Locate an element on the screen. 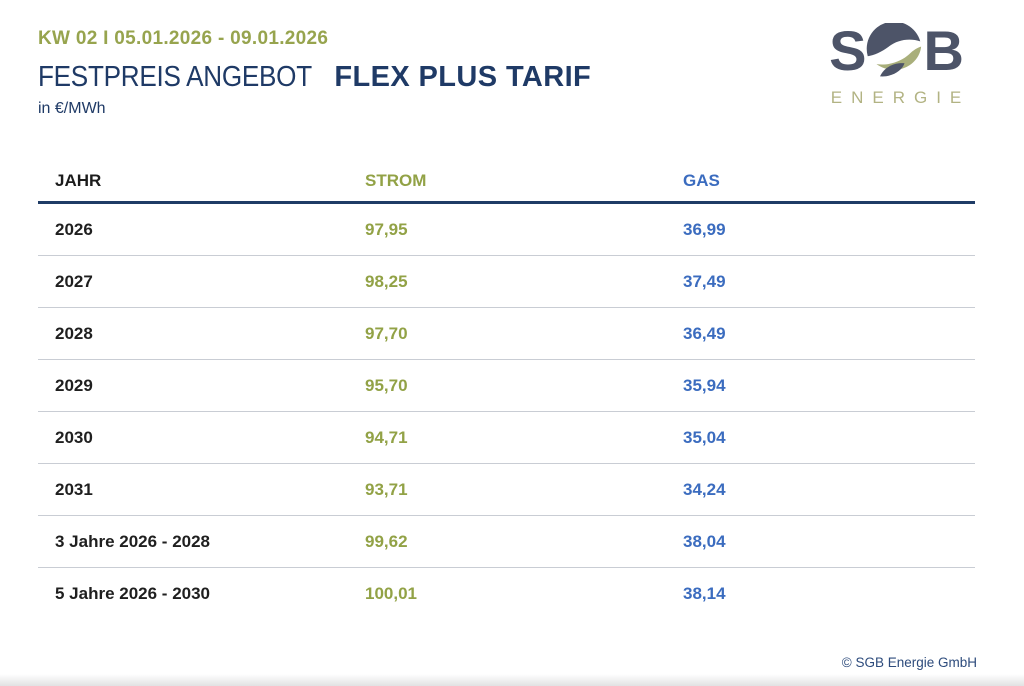  table-header-row: JAHR STROM GAS is located at coordinates (506, 182).